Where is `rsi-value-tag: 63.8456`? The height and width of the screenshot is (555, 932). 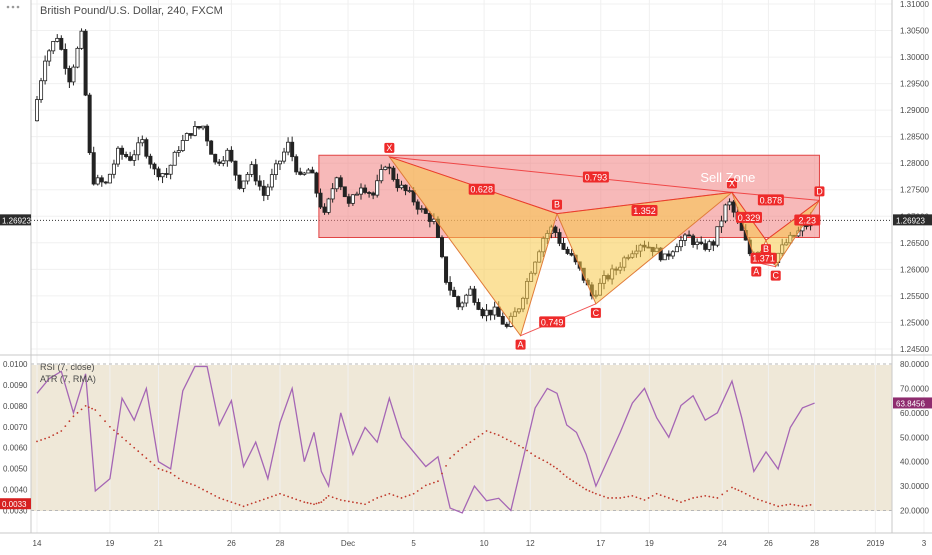
rsi-value-tag: 63.8456 is located at coordinates (912, 403).